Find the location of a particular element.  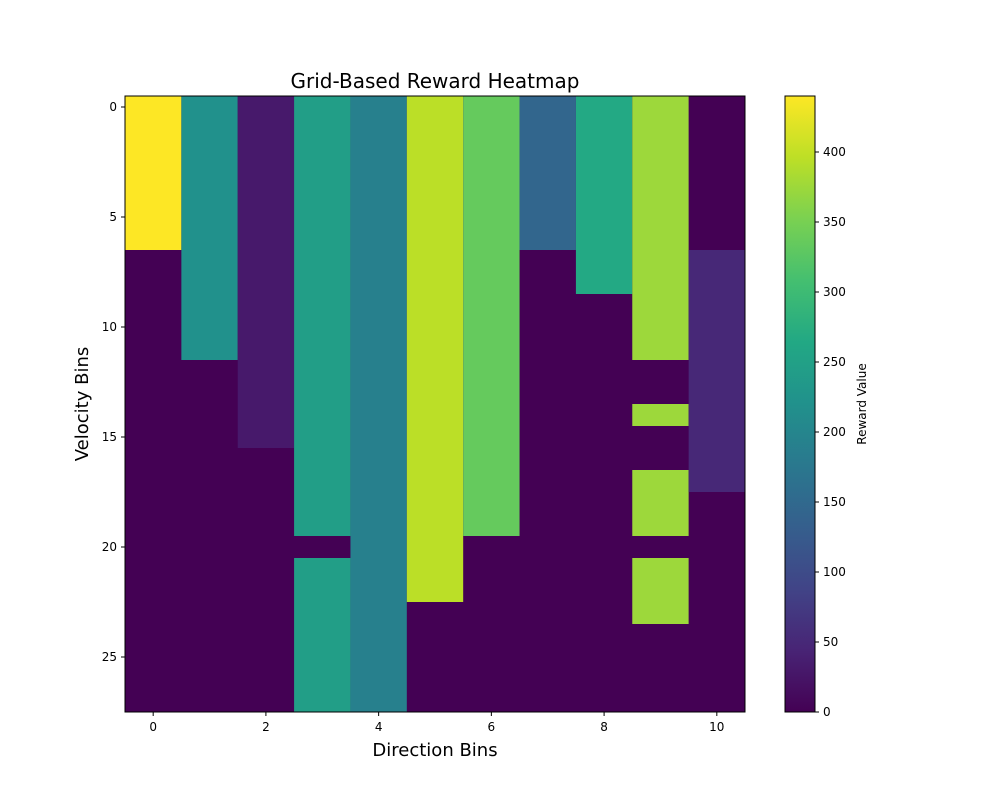

colorbar-tick-label: 200 is located at coordinates (834, 432).